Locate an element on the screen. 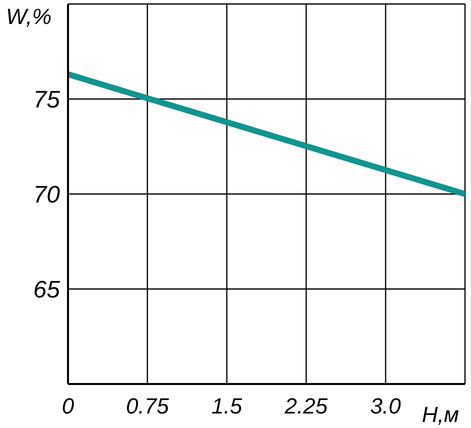 The height and width of the screenshot is (428, 471). y-tick-label: 70 is located at coordinates (47, 195).